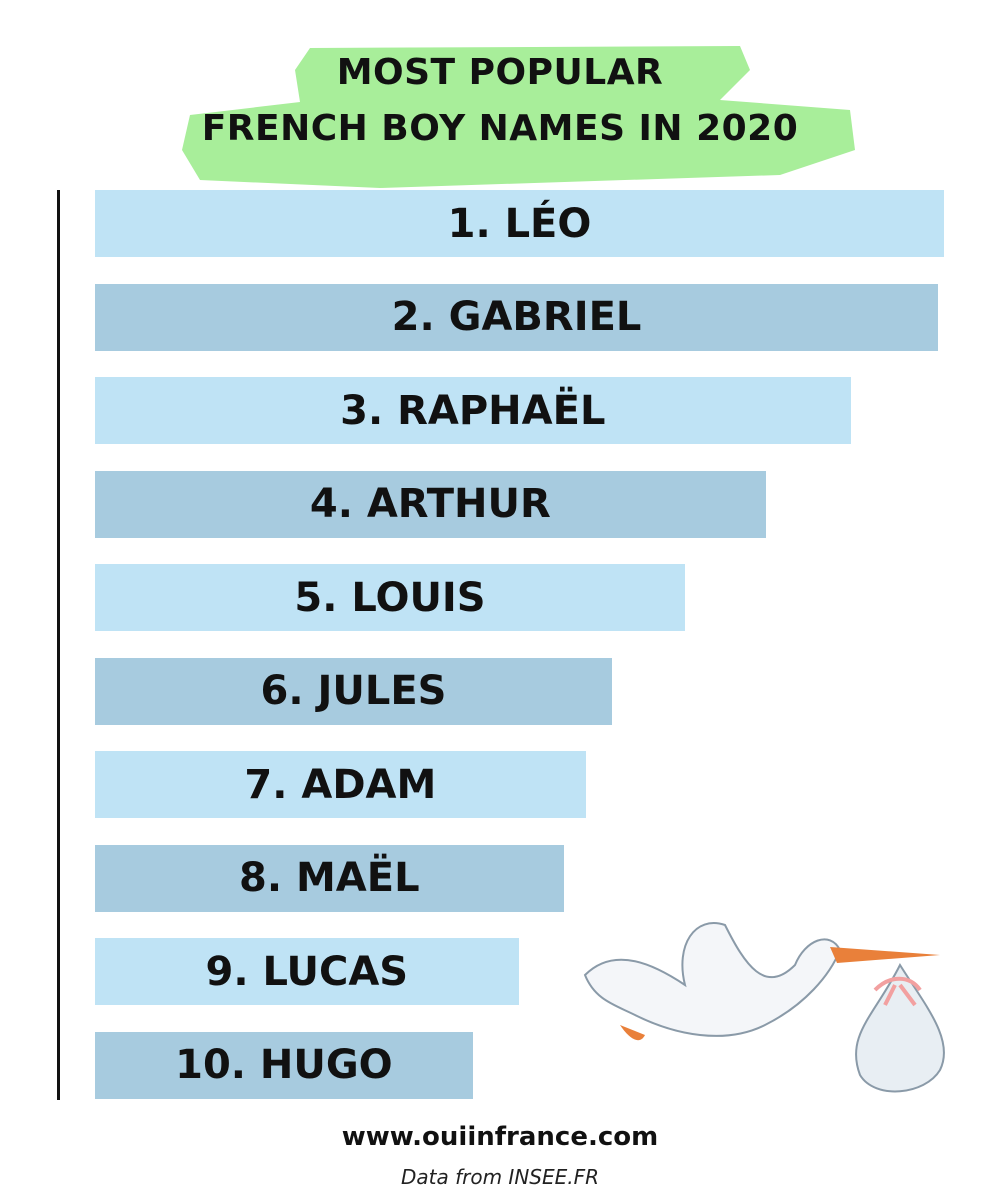 The width and height of the screenshot is (1000, 1200). I want to click on bar: 10. HUGO, so click(284, 1065).